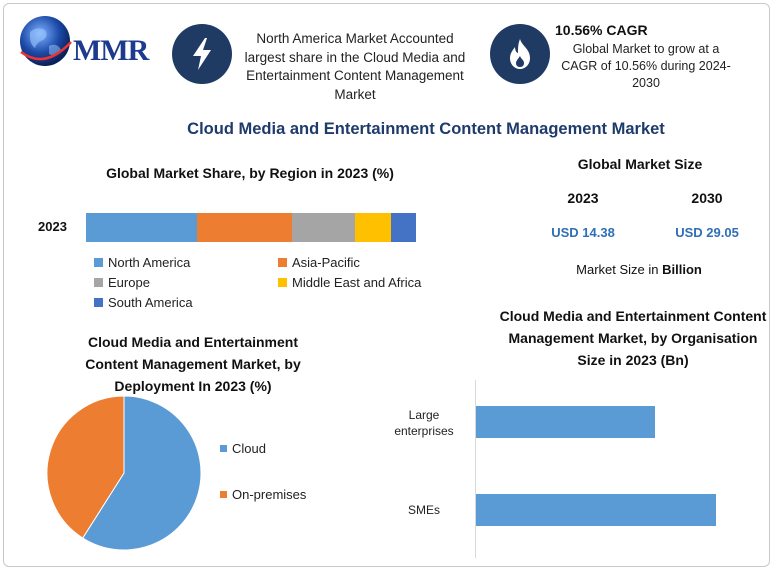  Describe the element at coordinates (403, 227) in the screenshot. I see `bar-segment-south-america` at that location.